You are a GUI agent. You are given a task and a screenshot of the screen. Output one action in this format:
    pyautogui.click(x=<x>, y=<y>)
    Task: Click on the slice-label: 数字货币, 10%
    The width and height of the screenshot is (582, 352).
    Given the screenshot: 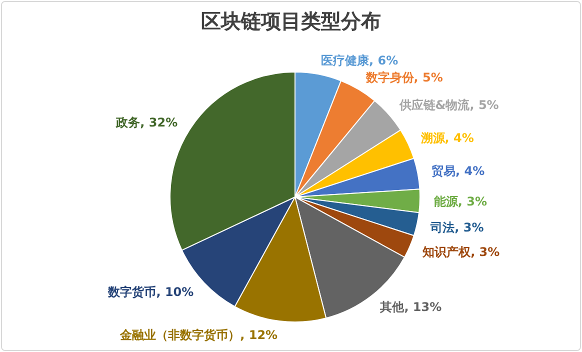 What is the action you would take?
    pyautogui.click(x=150, y=292)
    